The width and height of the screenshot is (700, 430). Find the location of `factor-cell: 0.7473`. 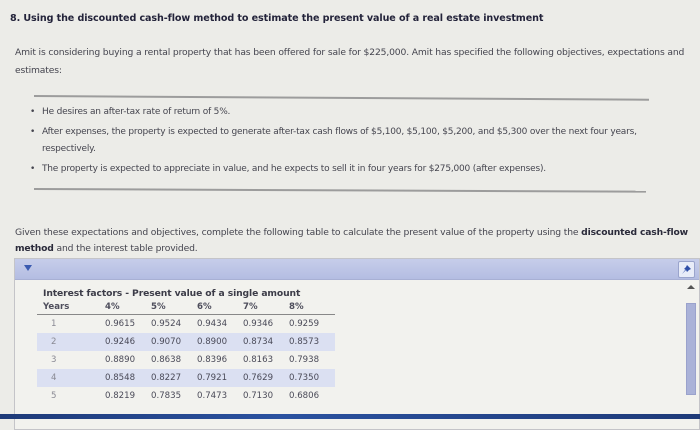

factor-cell: 0.7473 is located at coordinates (212, 396).